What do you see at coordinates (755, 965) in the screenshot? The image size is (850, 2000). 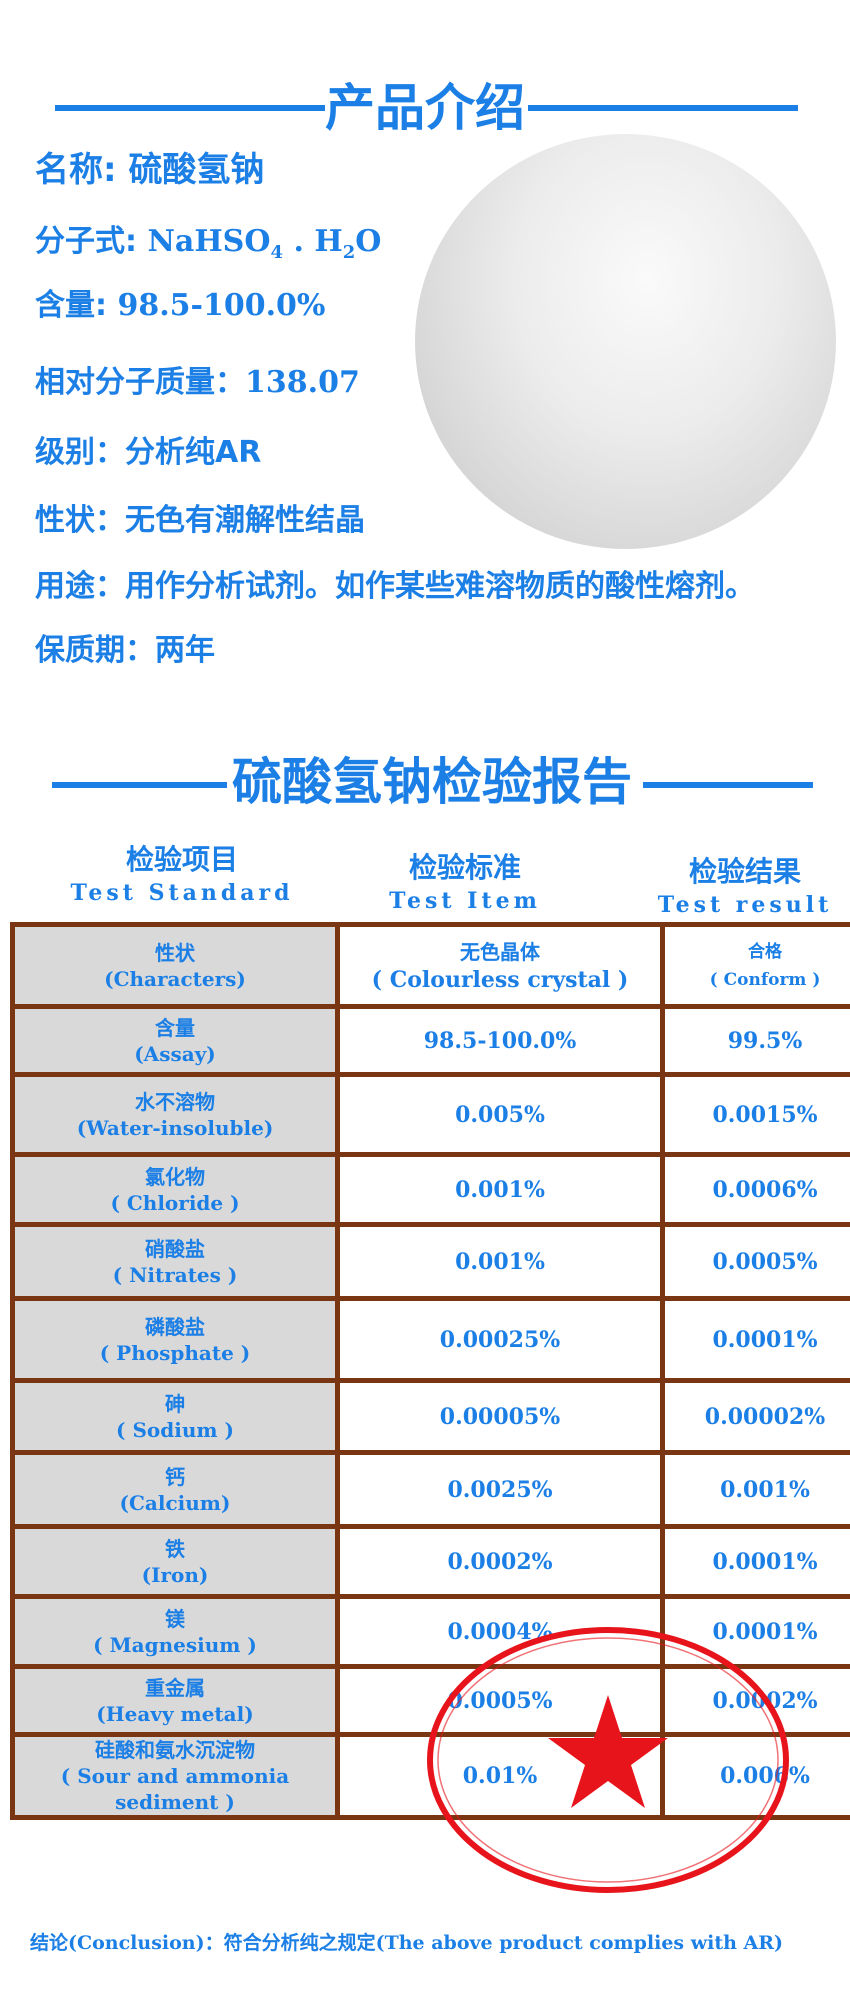 I see `result-cell: 合格 ( Conform )` at bounding box center [755, 965].